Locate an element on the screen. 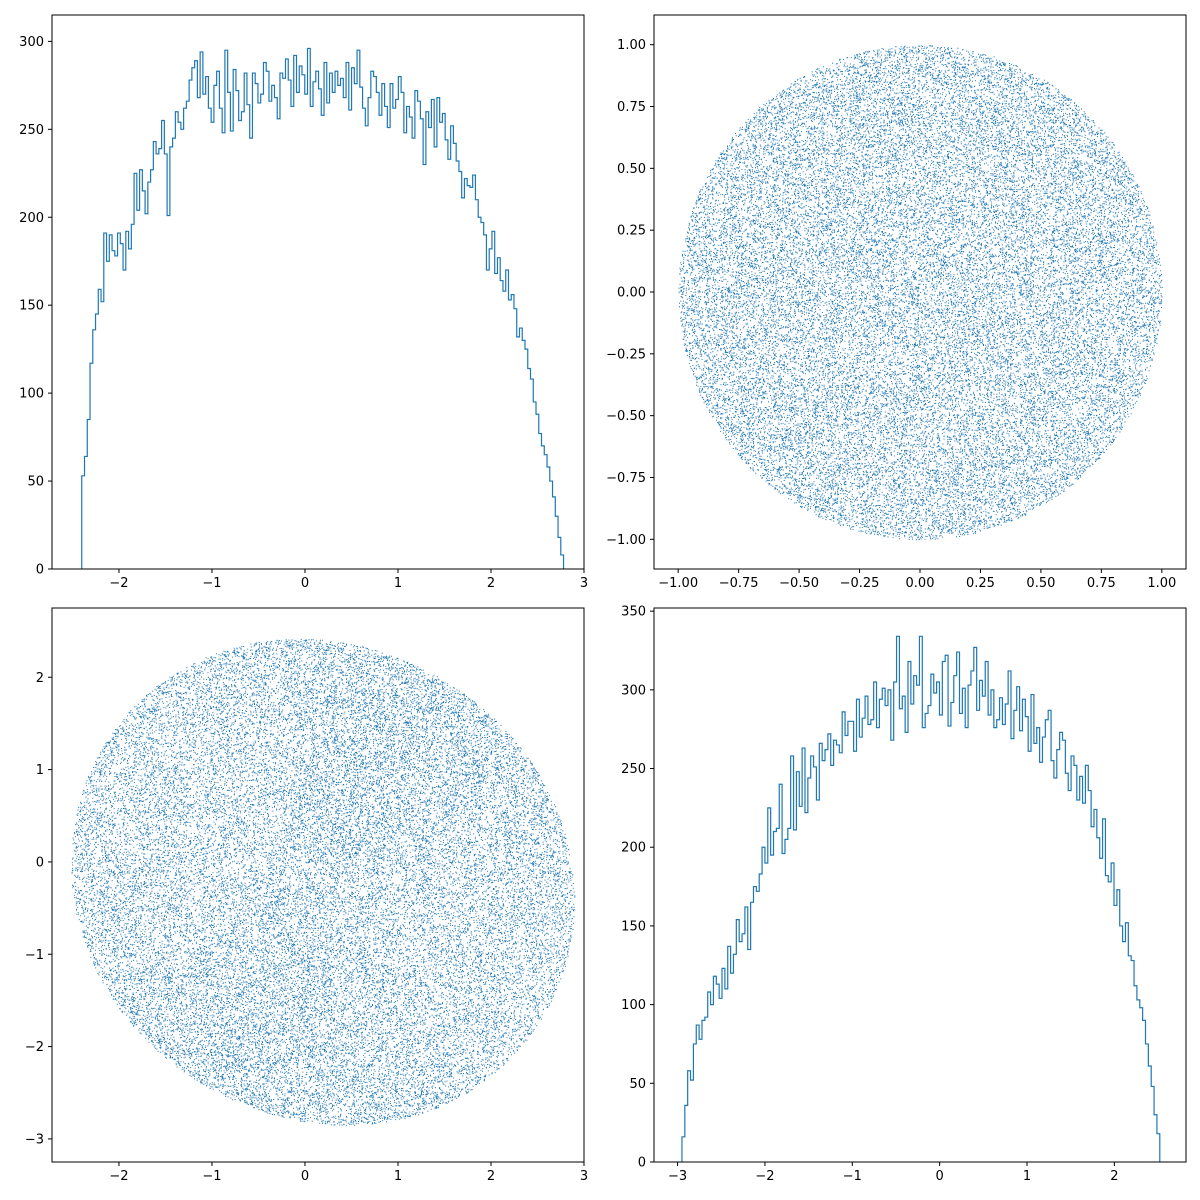 The width and height of the screenshot is (1200, 1200). y-tick-label: 2 is located at coordinates (40, 678).